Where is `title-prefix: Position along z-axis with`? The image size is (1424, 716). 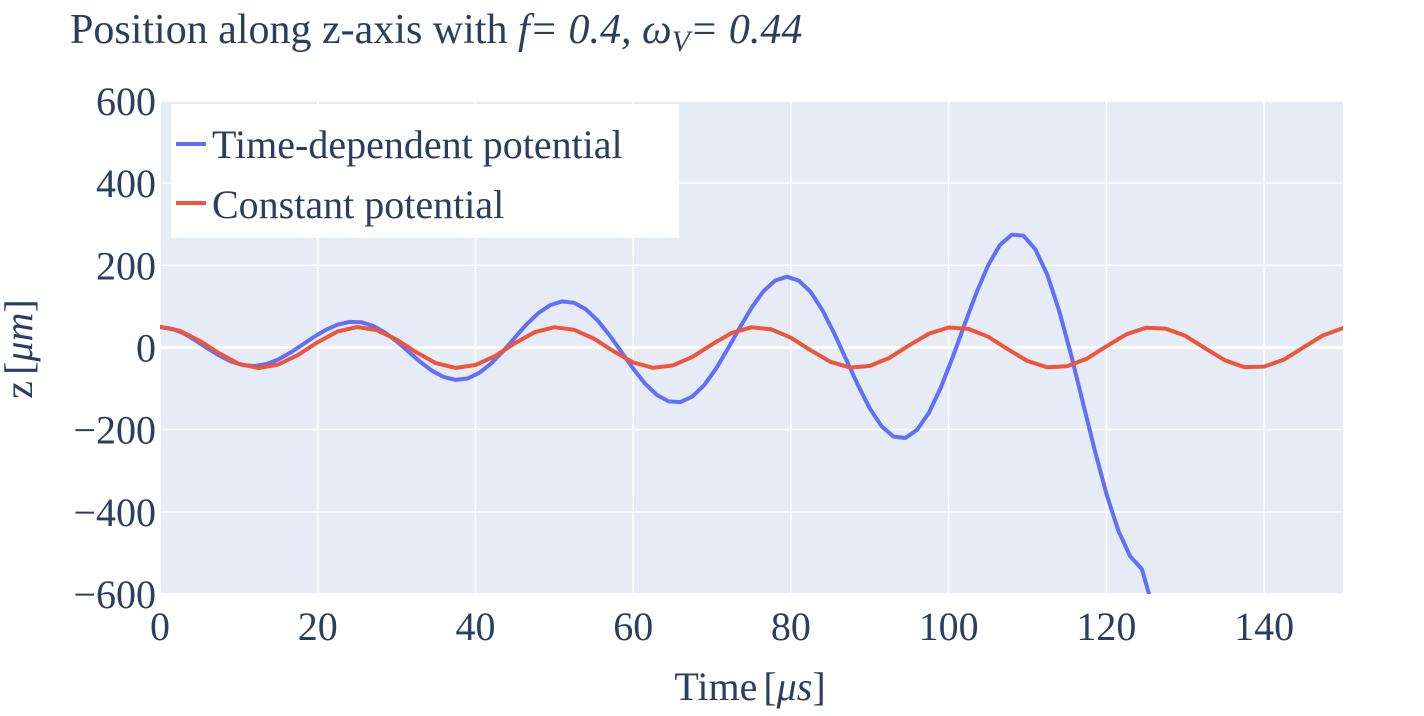 title-prefix: Position along z-axis with is located at coordinates (294, 30).